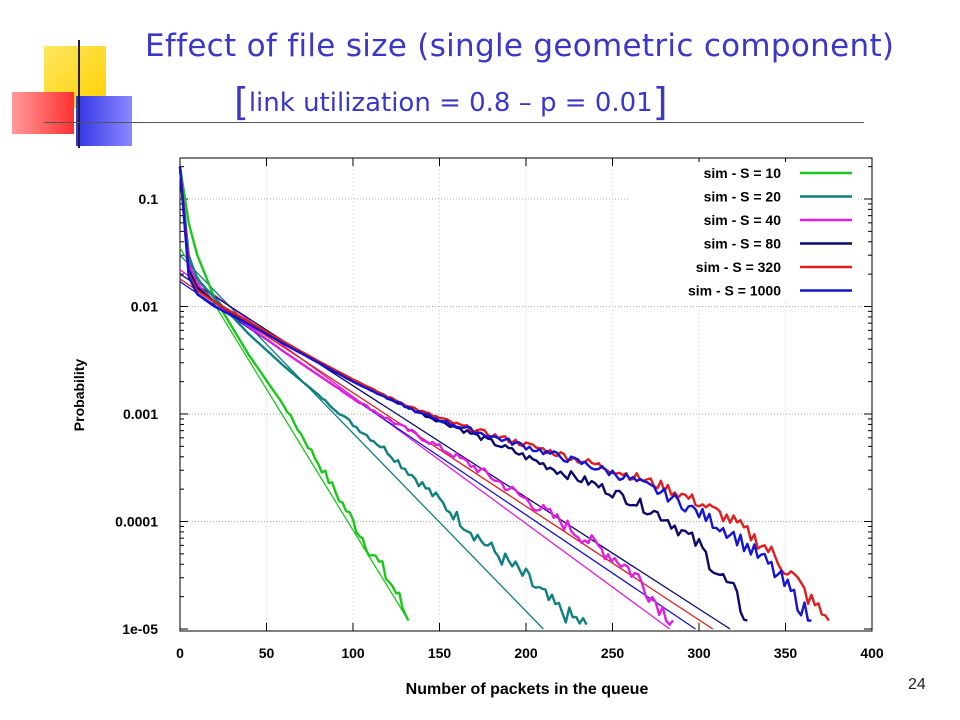 This screenshot has width=960, height=720. Describe the element at coordinates (786, 653) in the screenshot. I see `x-tick-label: 350` at that location.